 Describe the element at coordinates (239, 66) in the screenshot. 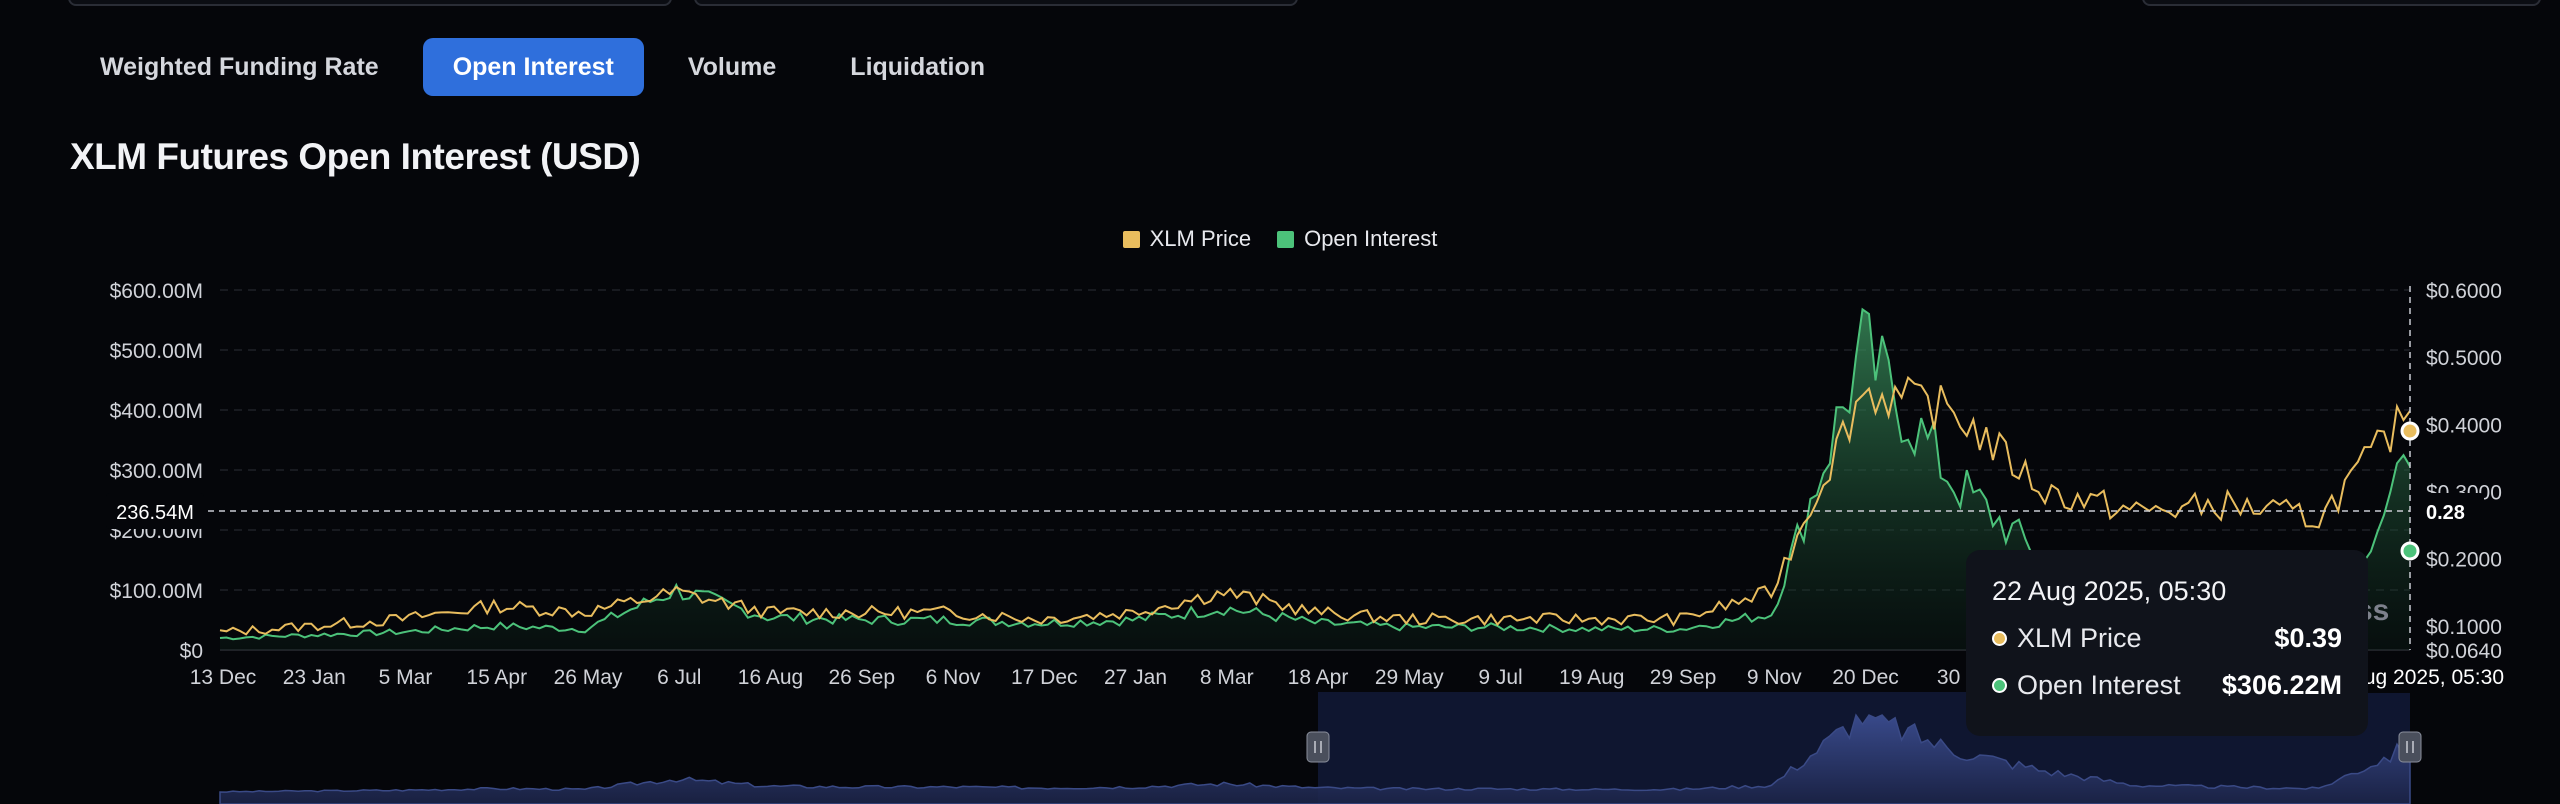

I see `tab-weighted-funding-rate: Weighted Funding Rate` at that location.